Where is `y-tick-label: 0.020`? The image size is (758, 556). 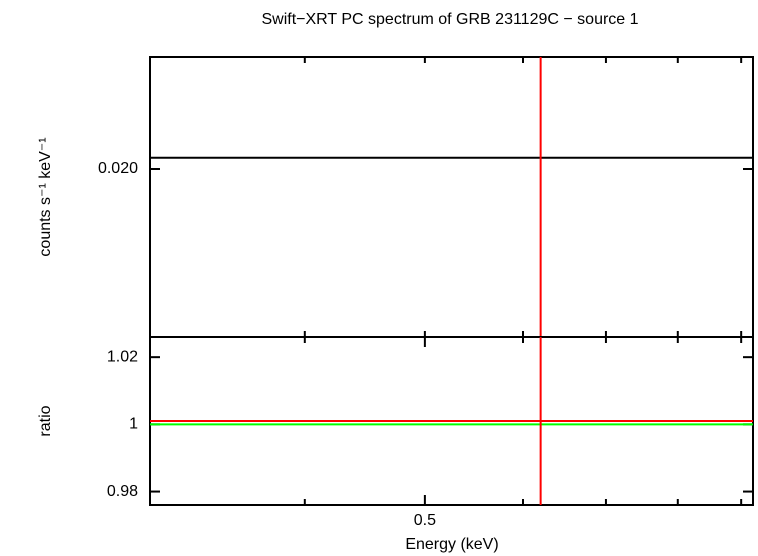 y-tick-label: 0.020 is located at coordinates (118, 168).